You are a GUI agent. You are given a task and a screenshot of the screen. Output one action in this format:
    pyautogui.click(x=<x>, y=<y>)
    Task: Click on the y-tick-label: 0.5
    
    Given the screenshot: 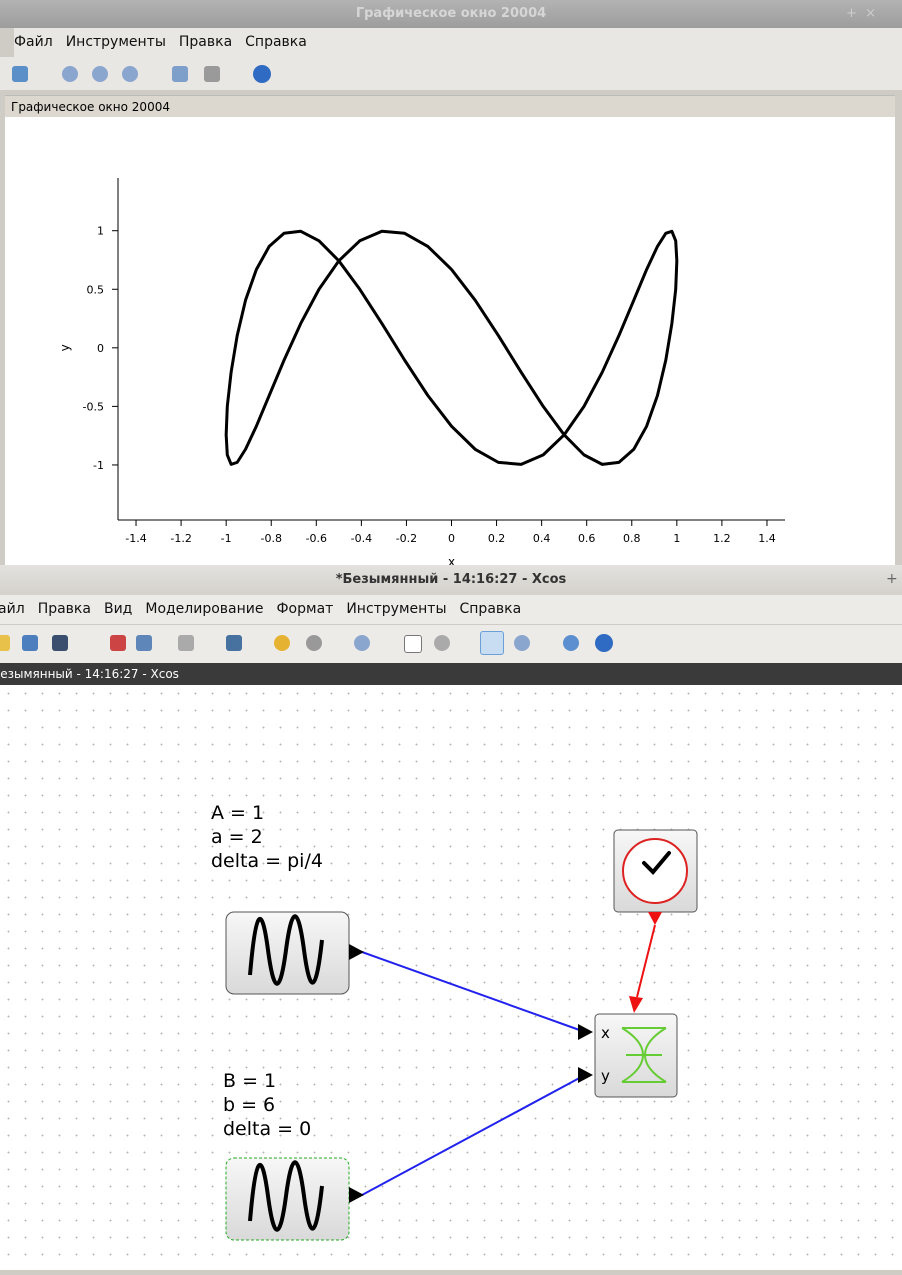 What is the action you would take?
    pyautogui.click(x=96, y=289)
    